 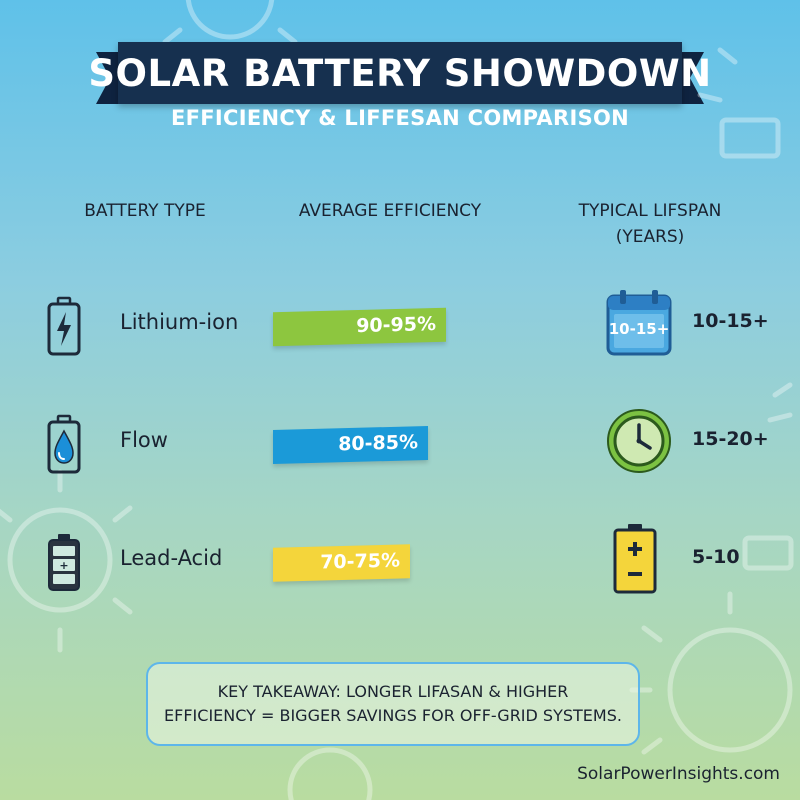 What do you see at coordinates (64, 444) in the screenshot?
I see `water-drop-battery-icon` at bounding box center [64, 444].